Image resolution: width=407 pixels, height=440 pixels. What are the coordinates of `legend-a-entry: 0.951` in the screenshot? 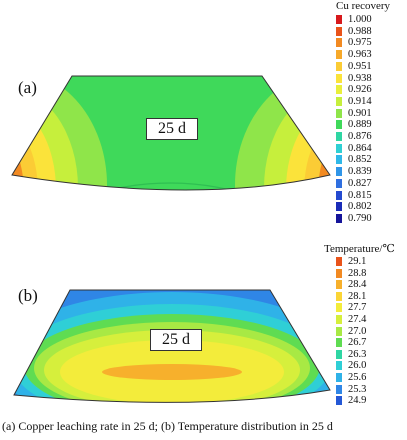 It's located at (354, 66).